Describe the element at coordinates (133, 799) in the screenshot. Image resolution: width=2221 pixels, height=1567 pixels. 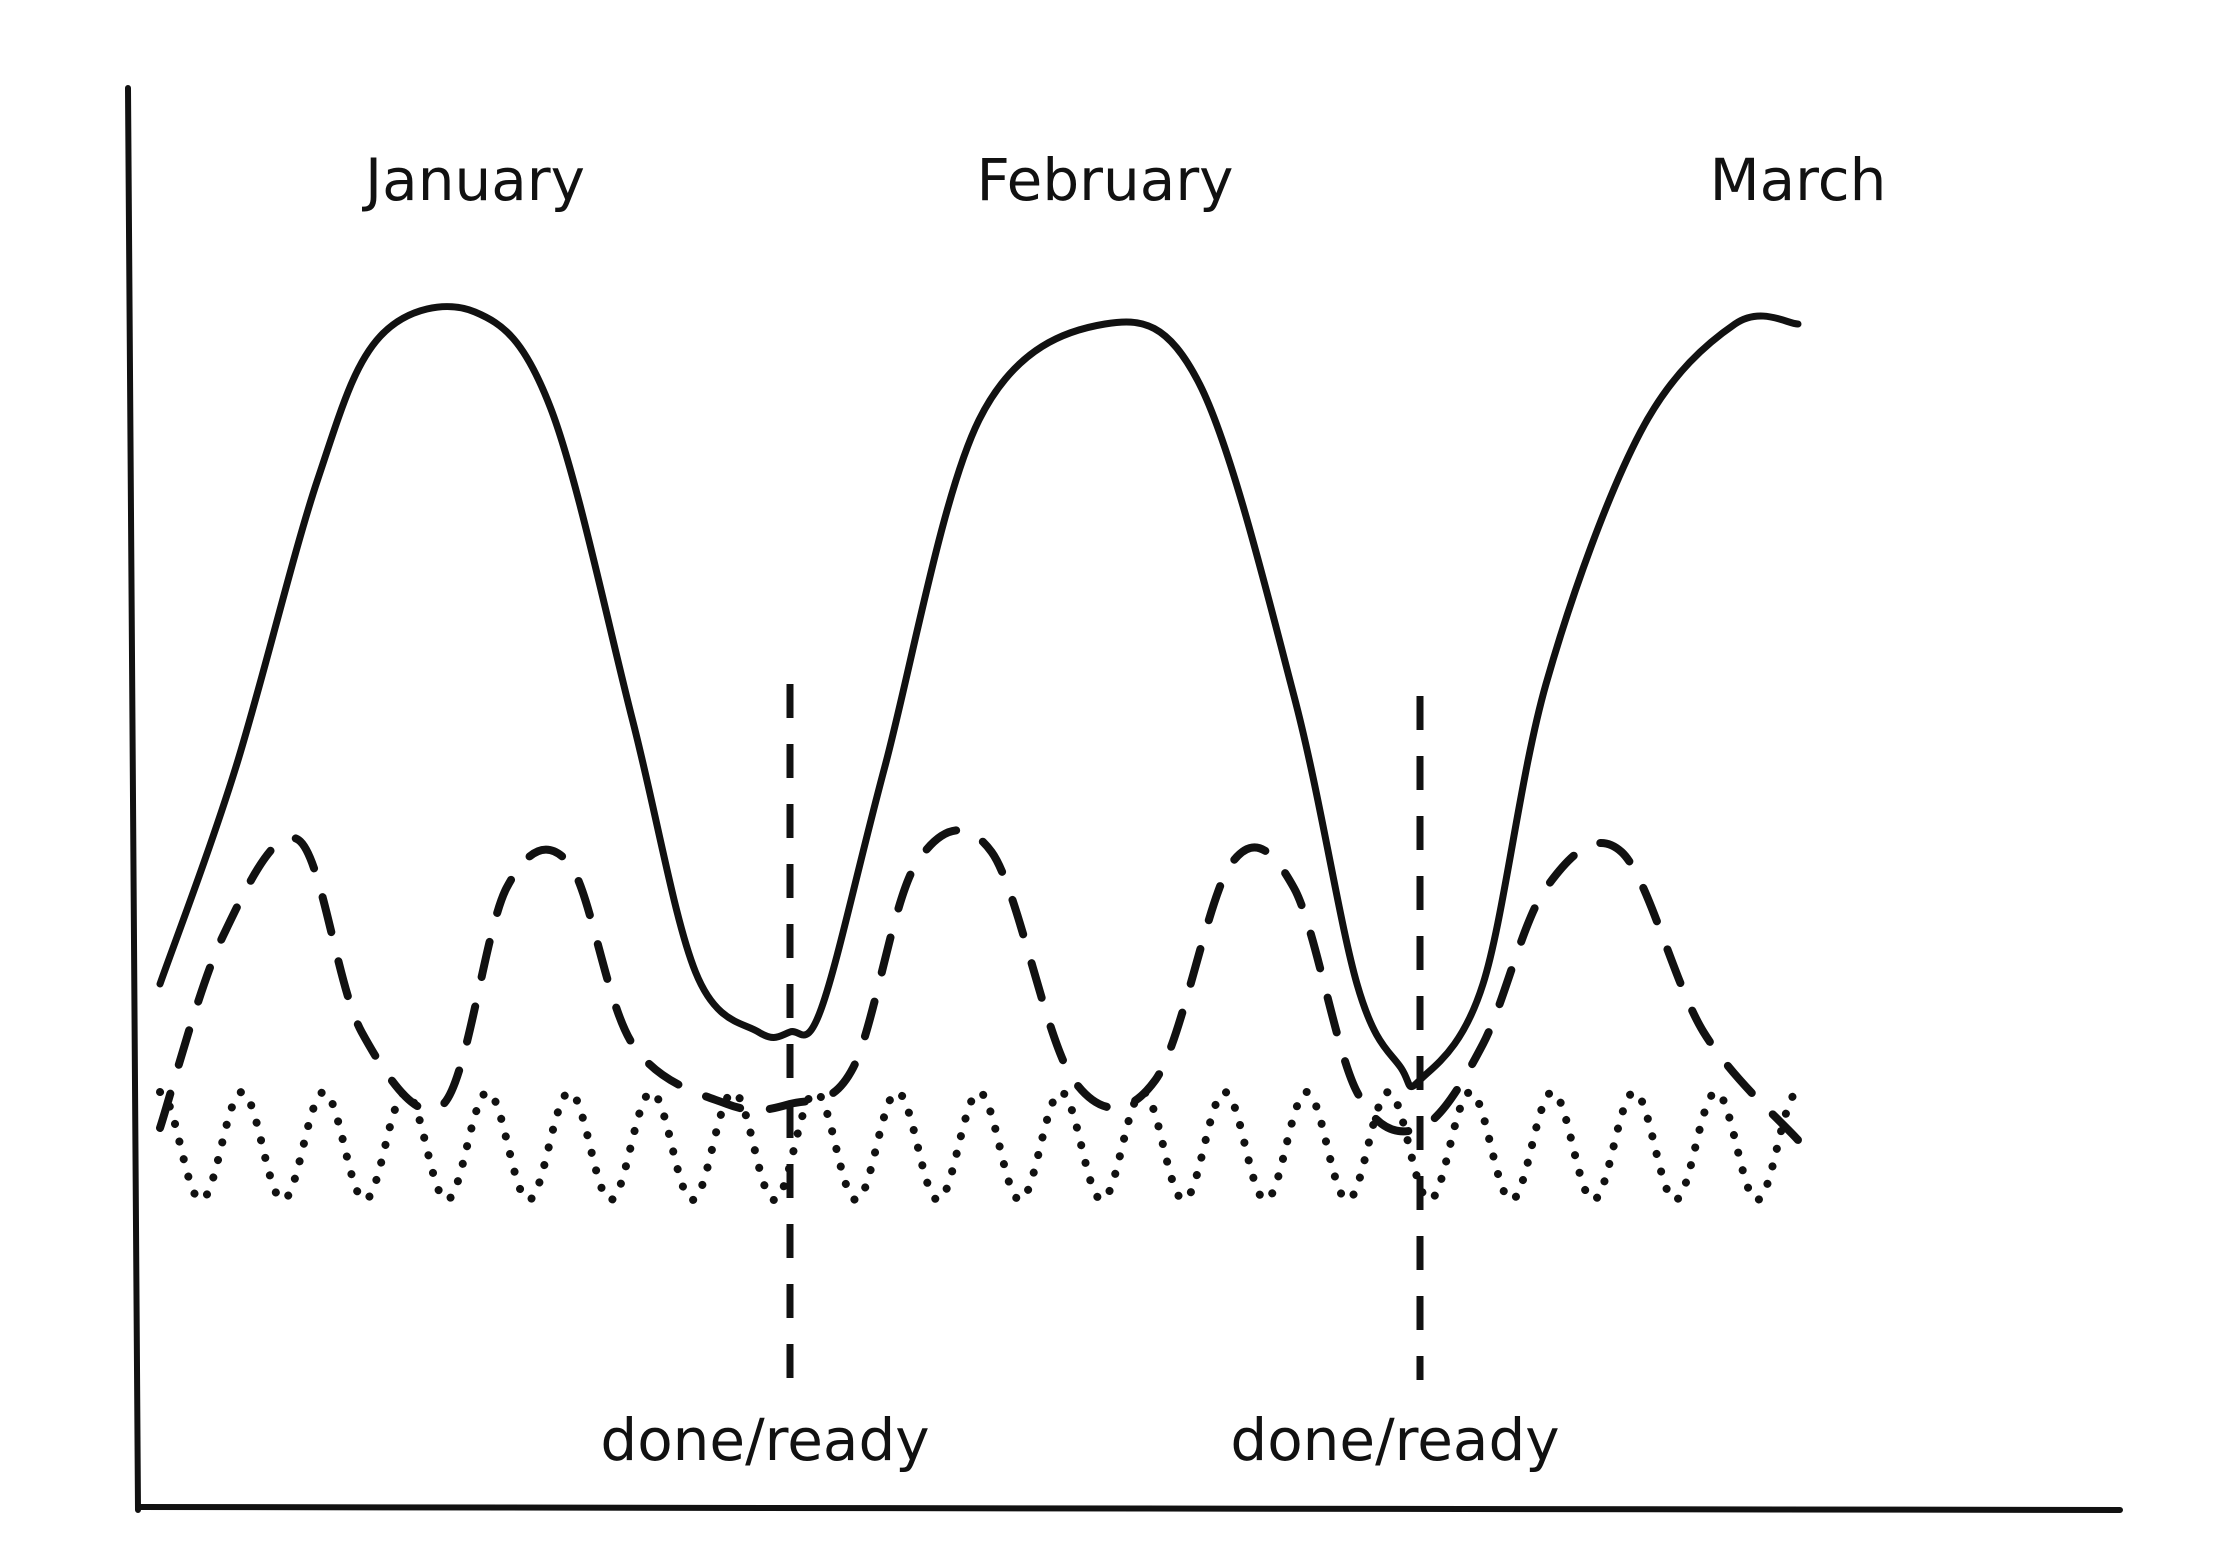
I see `y-axis` at that location.